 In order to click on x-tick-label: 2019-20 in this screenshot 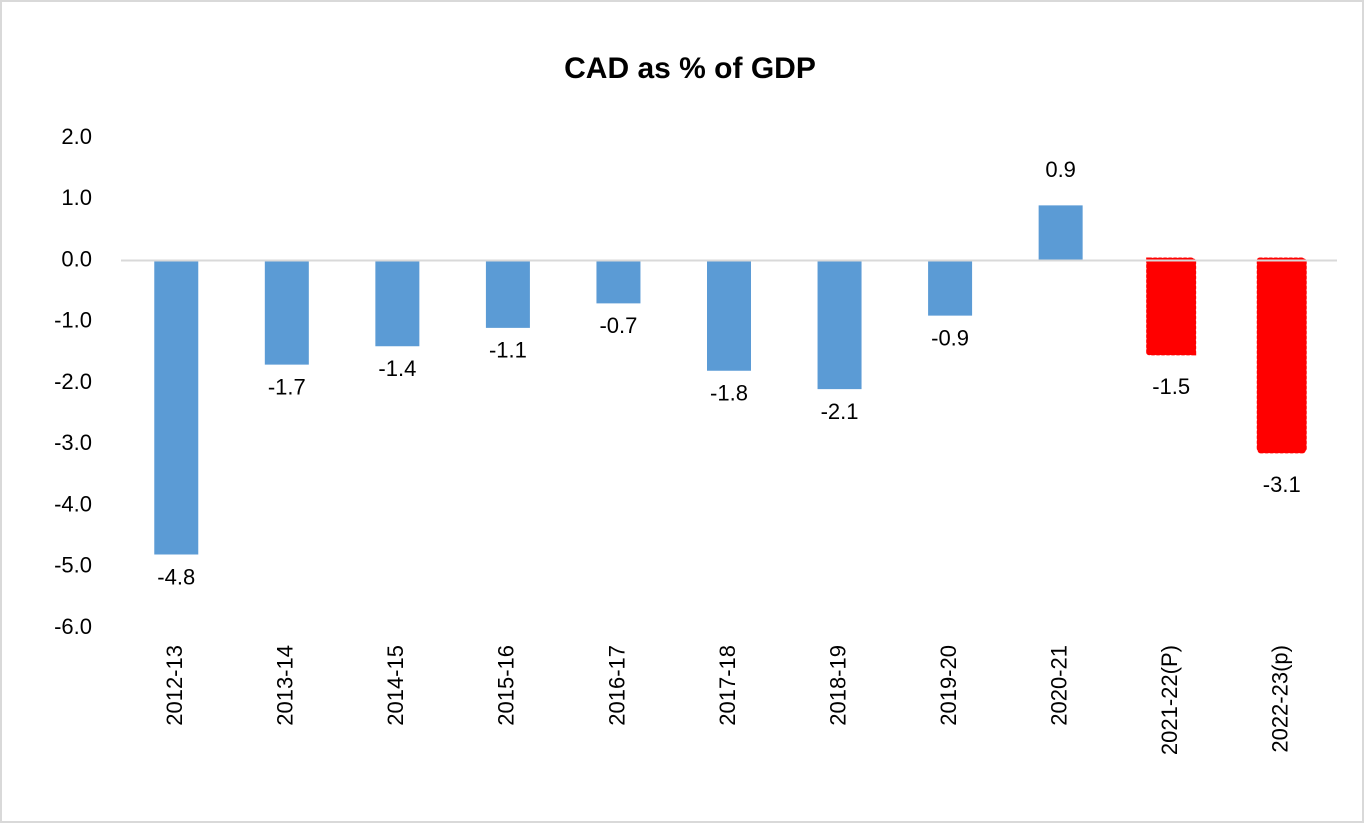, I will do `click(948, 685)`.